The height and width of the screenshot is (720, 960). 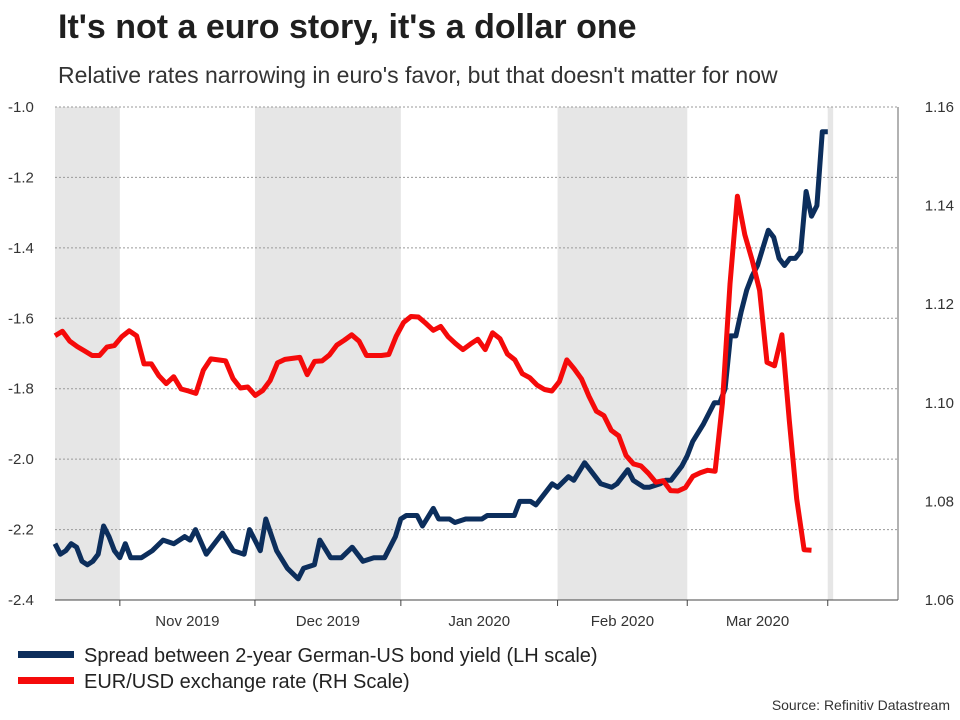 What do you see at coordinates (21, 530) in the screenshot?
I see `y-left-tick-label-6: -2.2` at bounding box center [21, 530].